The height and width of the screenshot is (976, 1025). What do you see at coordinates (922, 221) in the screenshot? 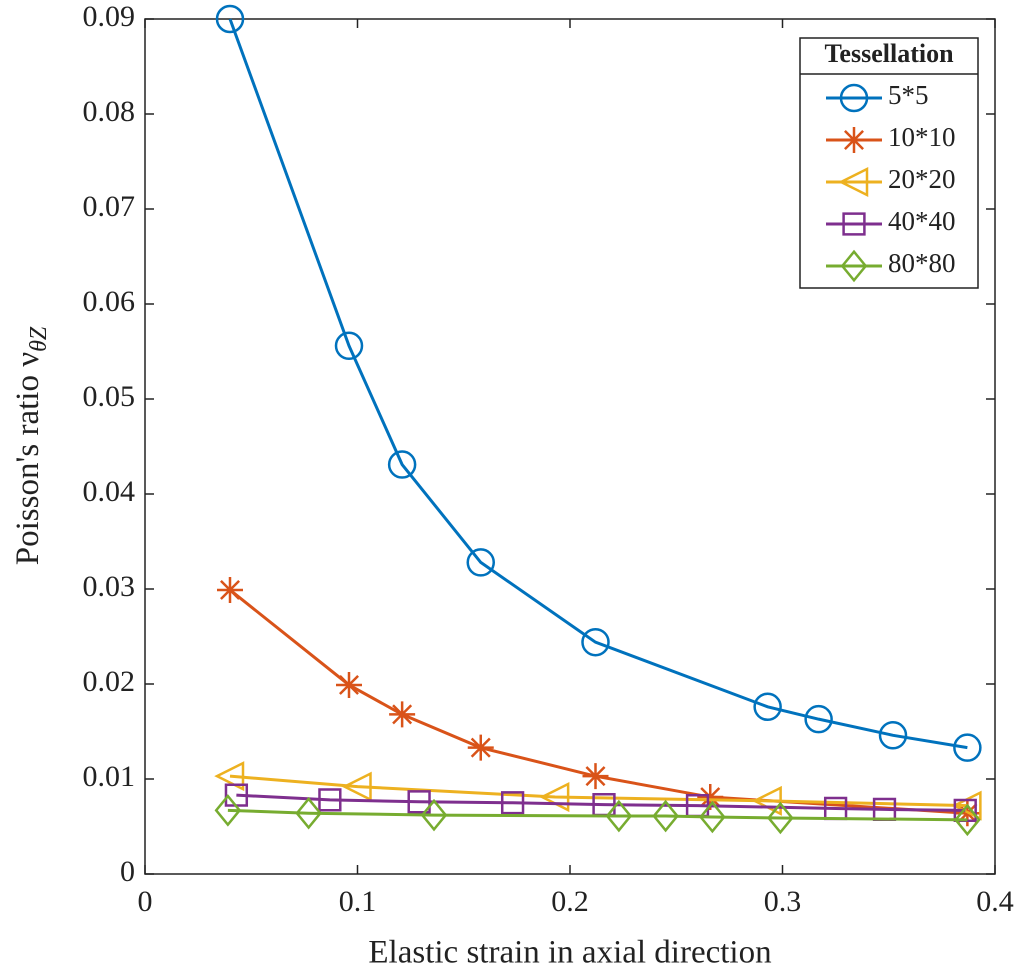
I see `legend-label: 40*40` at bounding box center [922, 221].